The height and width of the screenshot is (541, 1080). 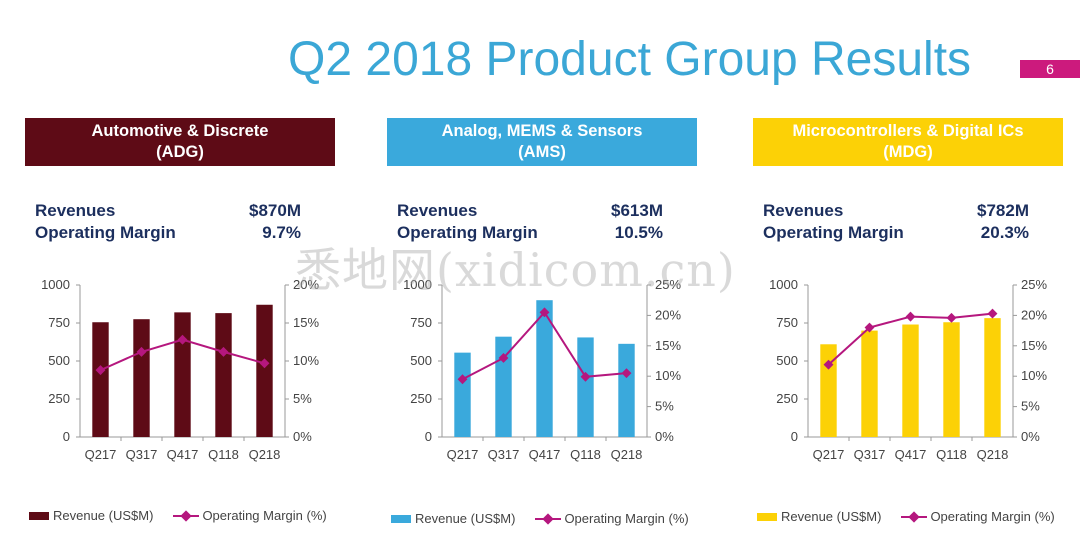 I want to click on x-tick-label: Q217, so click(x=829, y=454).